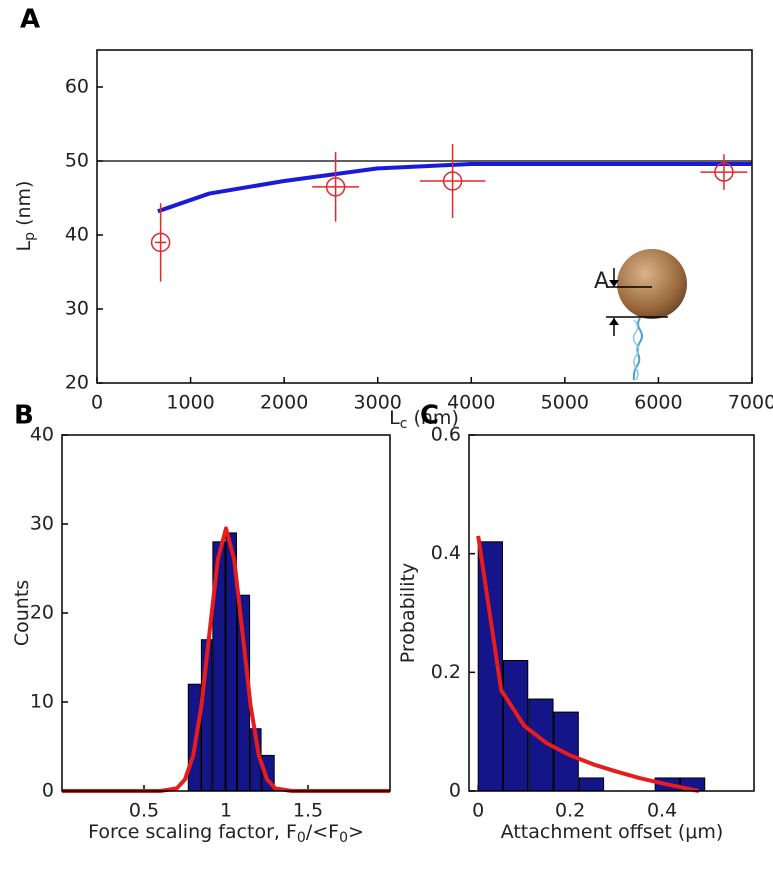 This screenshot has width=773, height=875. Describe the element at coordinates (404, 424) in the screenshot. I see `x-axis-label-part: c` at that location.